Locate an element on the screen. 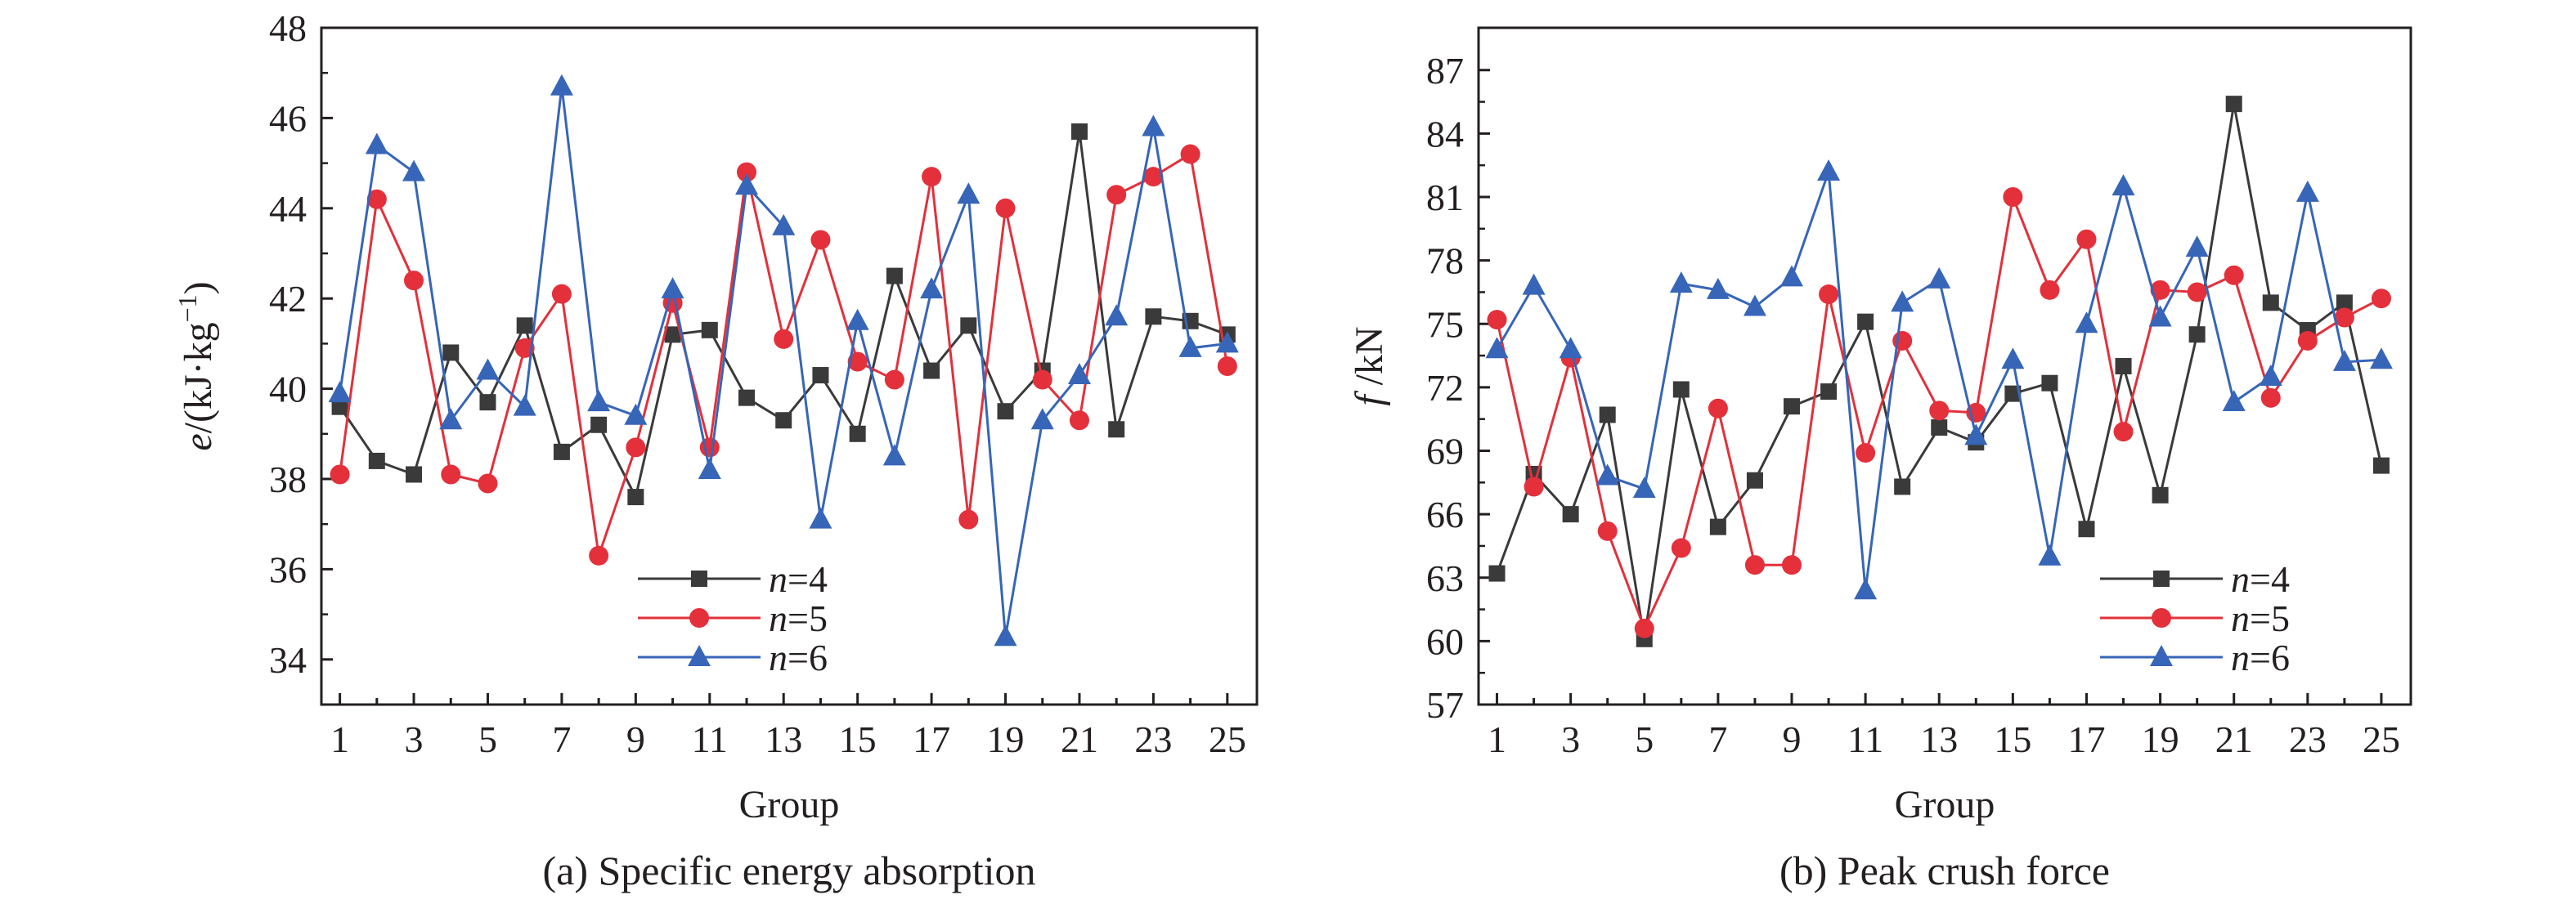 The image size is (2576, 904). y-tick-label: 78 is located at coordinates (1445, 261).